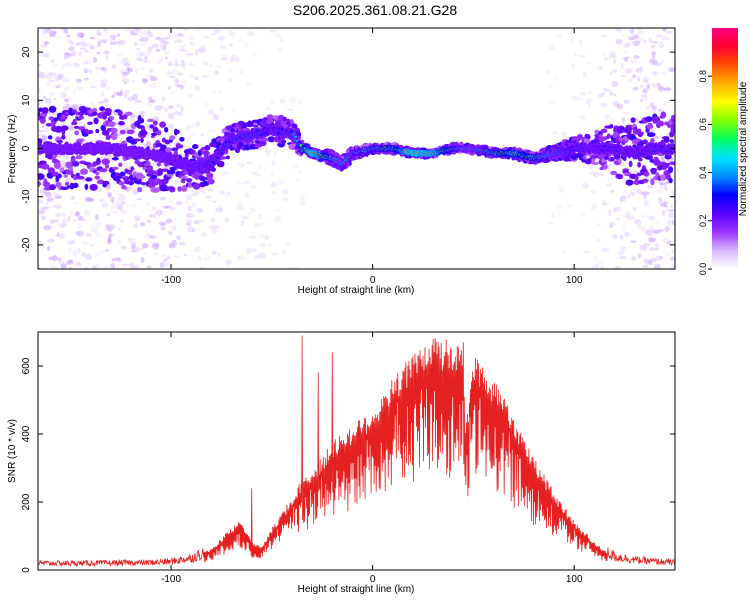 This screenshot has height=600, width=750. What do you see at coordinates (574, 280) in the screenshot?
I see `x-tick-label: 100` at bounding box center [574, 280].